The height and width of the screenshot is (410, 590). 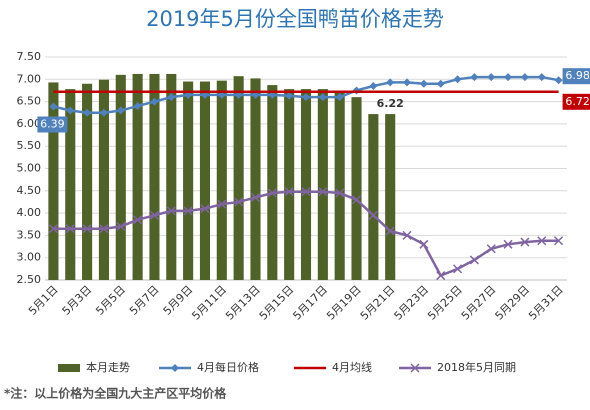 What do you see at coordinates (29, 257) in the screenshot?
I see `y-tick-label: 3.00` at bounding box center [29, 257].